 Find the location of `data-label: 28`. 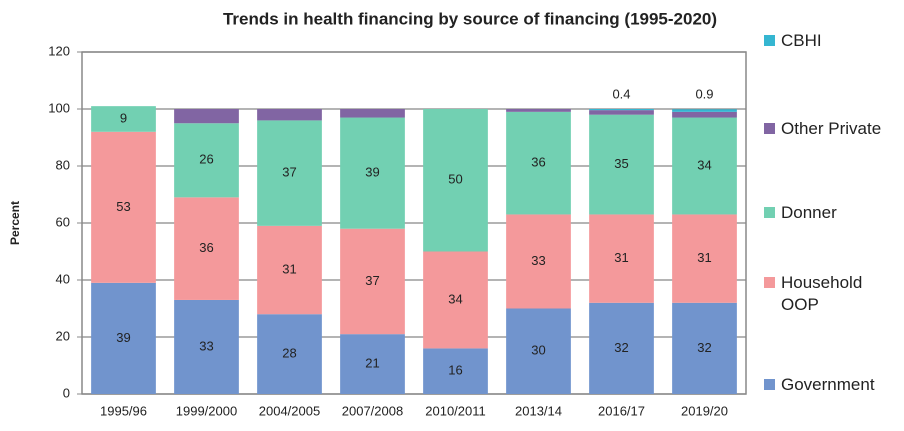

data-label: 28 is located at coordinates (289, 353).